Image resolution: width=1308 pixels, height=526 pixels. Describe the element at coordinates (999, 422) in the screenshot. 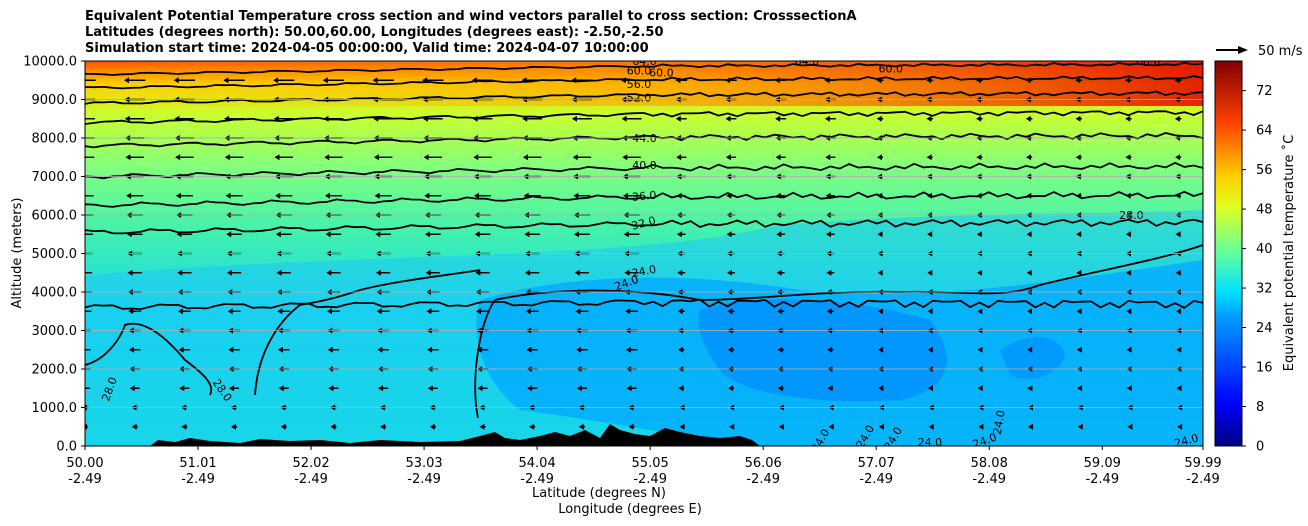

I see `contour-label: 24.0` at that location.